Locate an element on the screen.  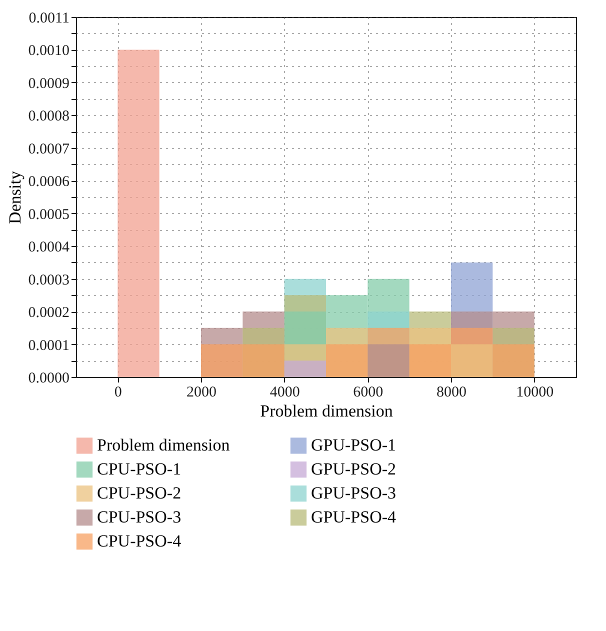
x-axis-title: Problem dimension is located at coordinates (327, 411).